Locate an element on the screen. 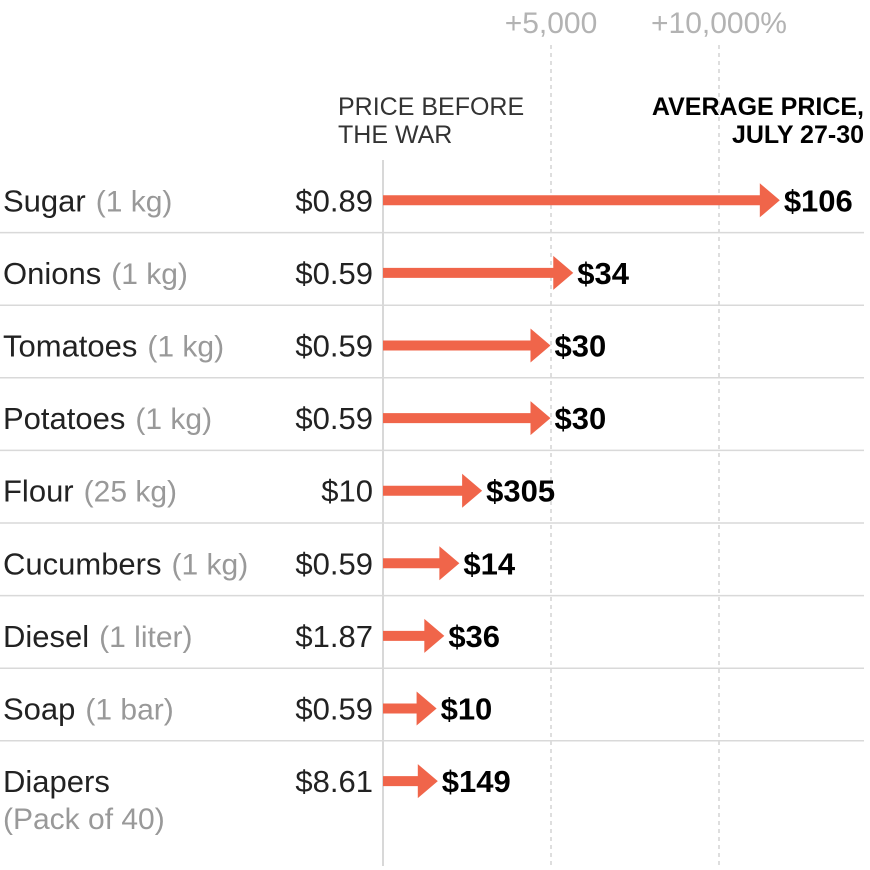 The height and width of the screenshot is (870, 870). item-name-text: Cucumbers is located at coordinates (82, 563).